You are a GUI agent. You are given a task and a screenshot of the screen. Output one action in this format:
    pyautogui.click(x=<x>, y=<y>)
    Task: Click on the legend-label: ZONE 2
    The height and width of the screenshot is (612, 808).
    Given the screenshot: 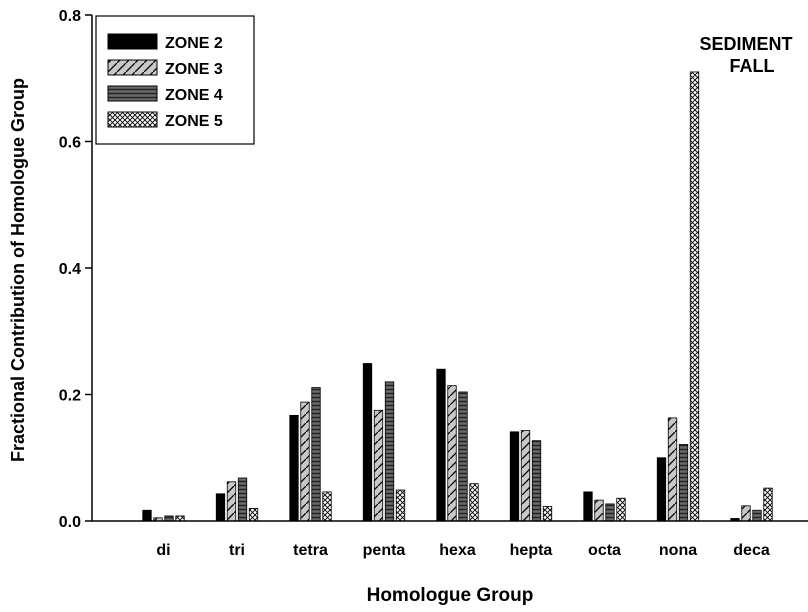 What is the action you would take?
    pyautogui.click(x=194, y=43)
    